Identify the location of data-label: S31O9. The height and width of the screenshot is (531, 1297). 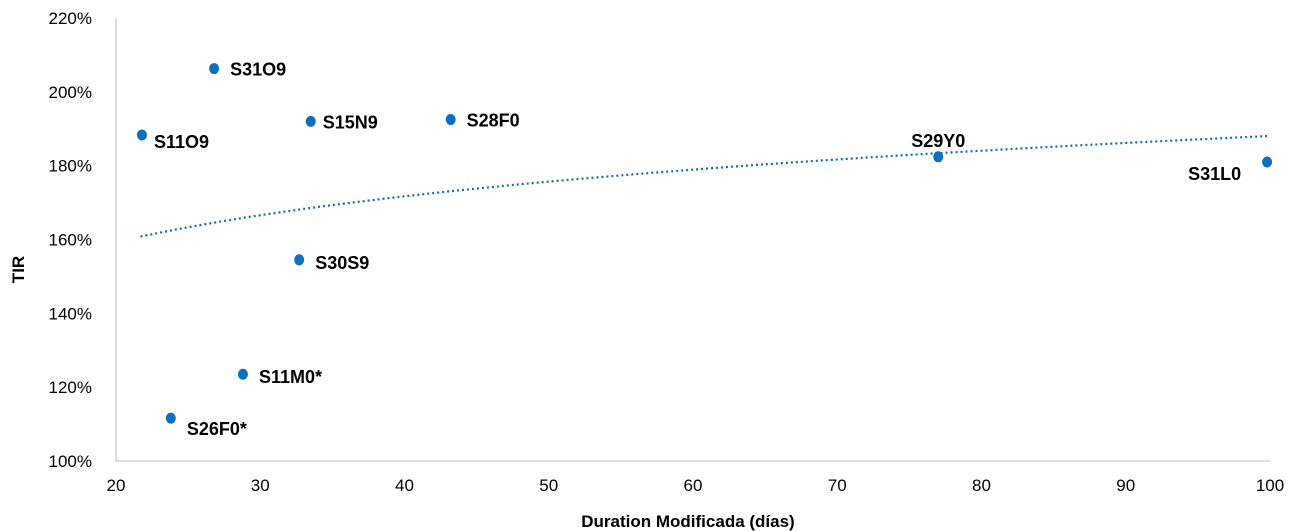
(258, 70).